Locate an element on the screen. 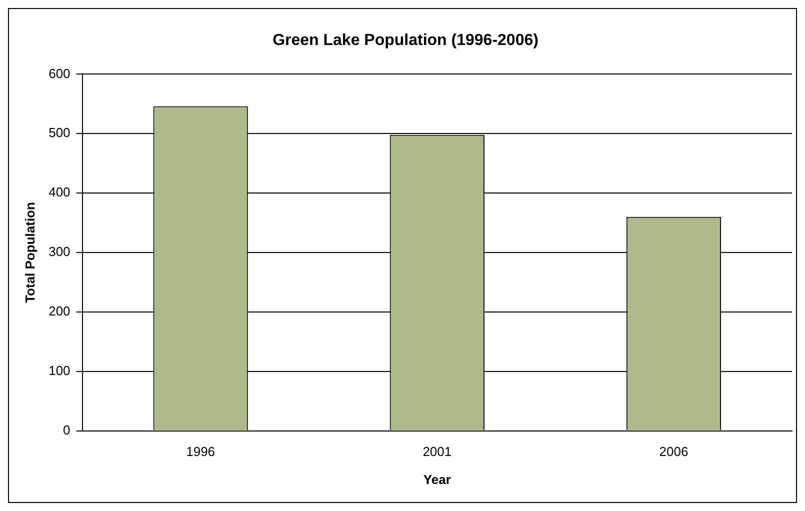 The width and height of the screenshot is (805, 511). chart-title: Green Lake Population (1996-2006) is located at coordinates (405, 41).